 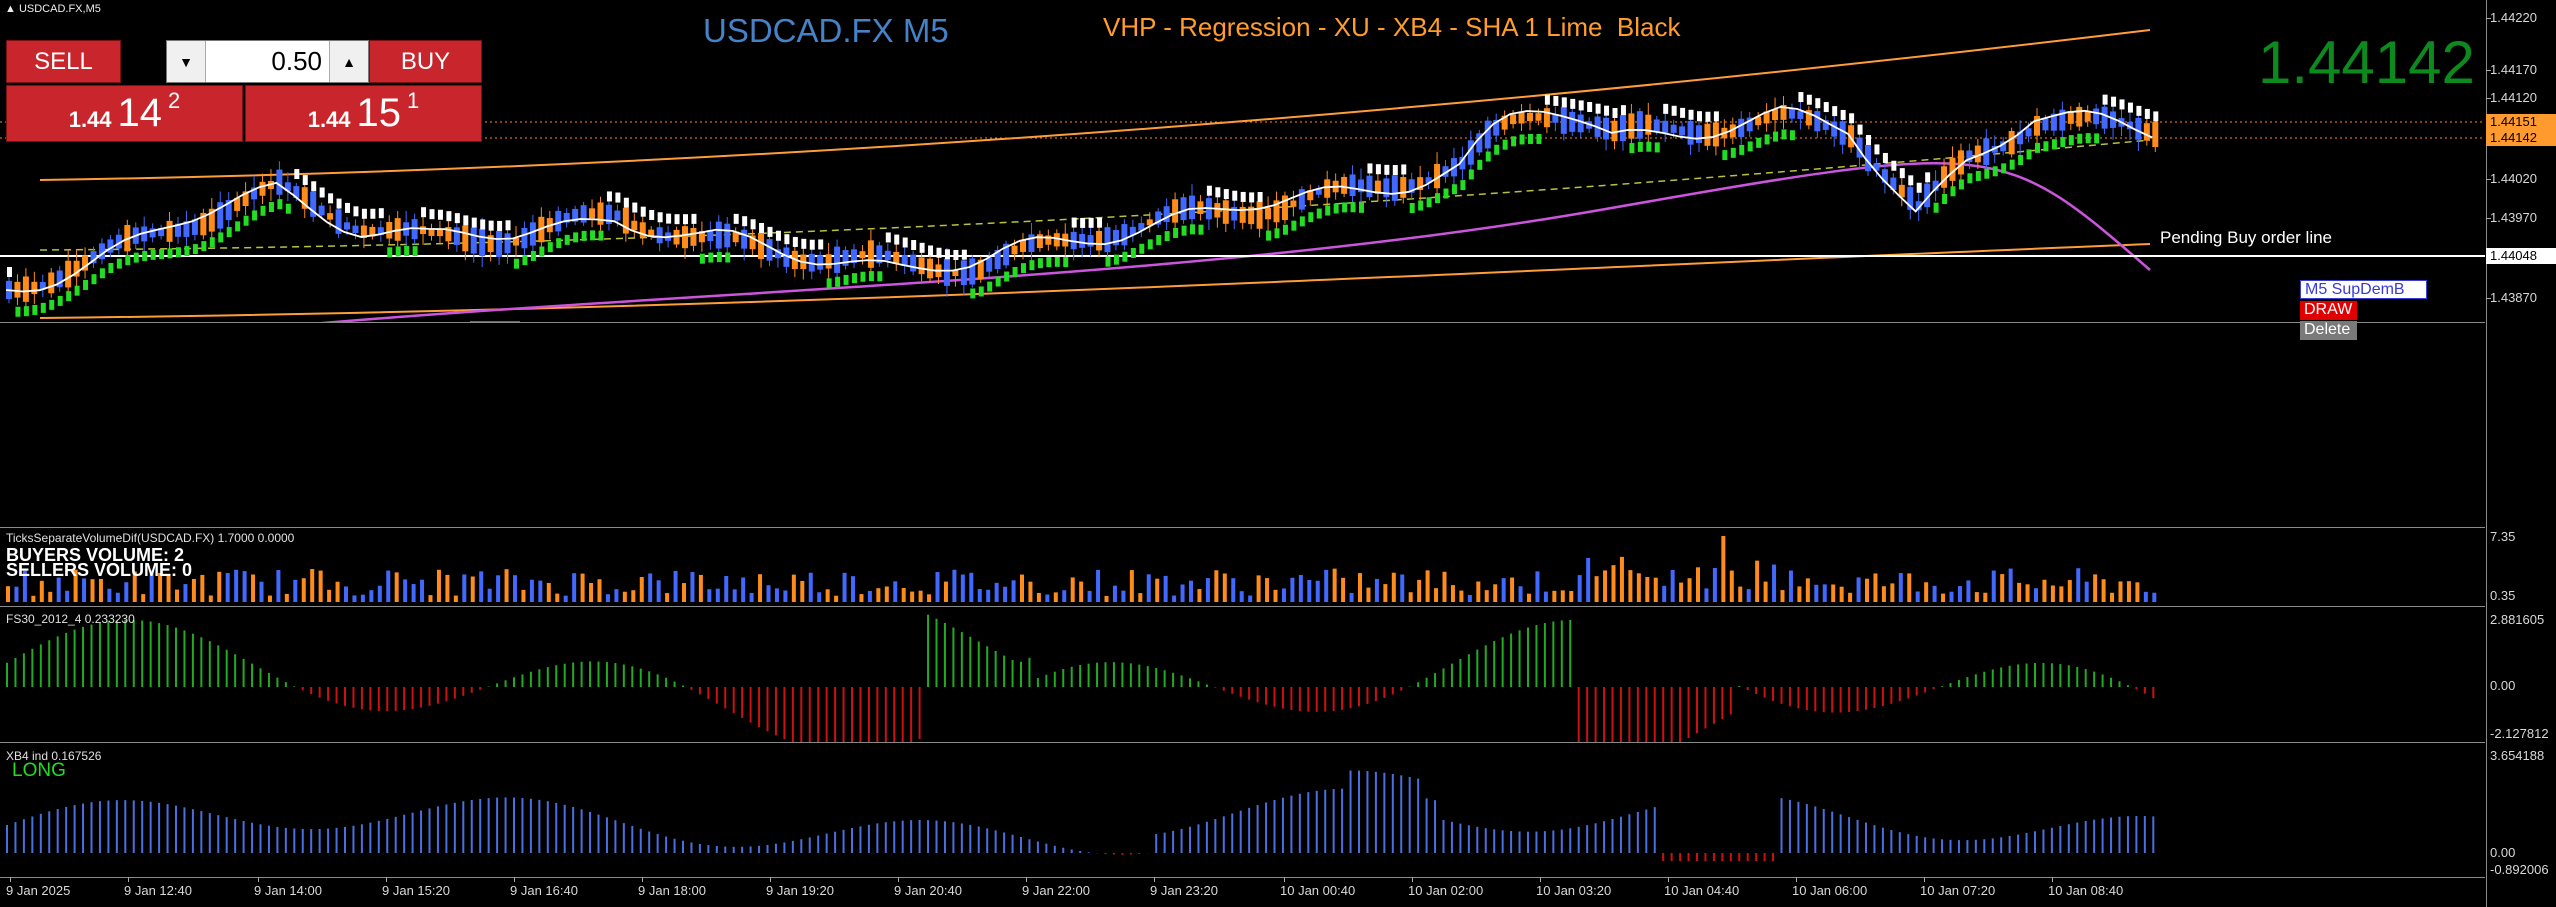 What do you see at coordinates (2521, 453) in the screenshot?
I see `price-scale` at bounding box center [2521, 453].